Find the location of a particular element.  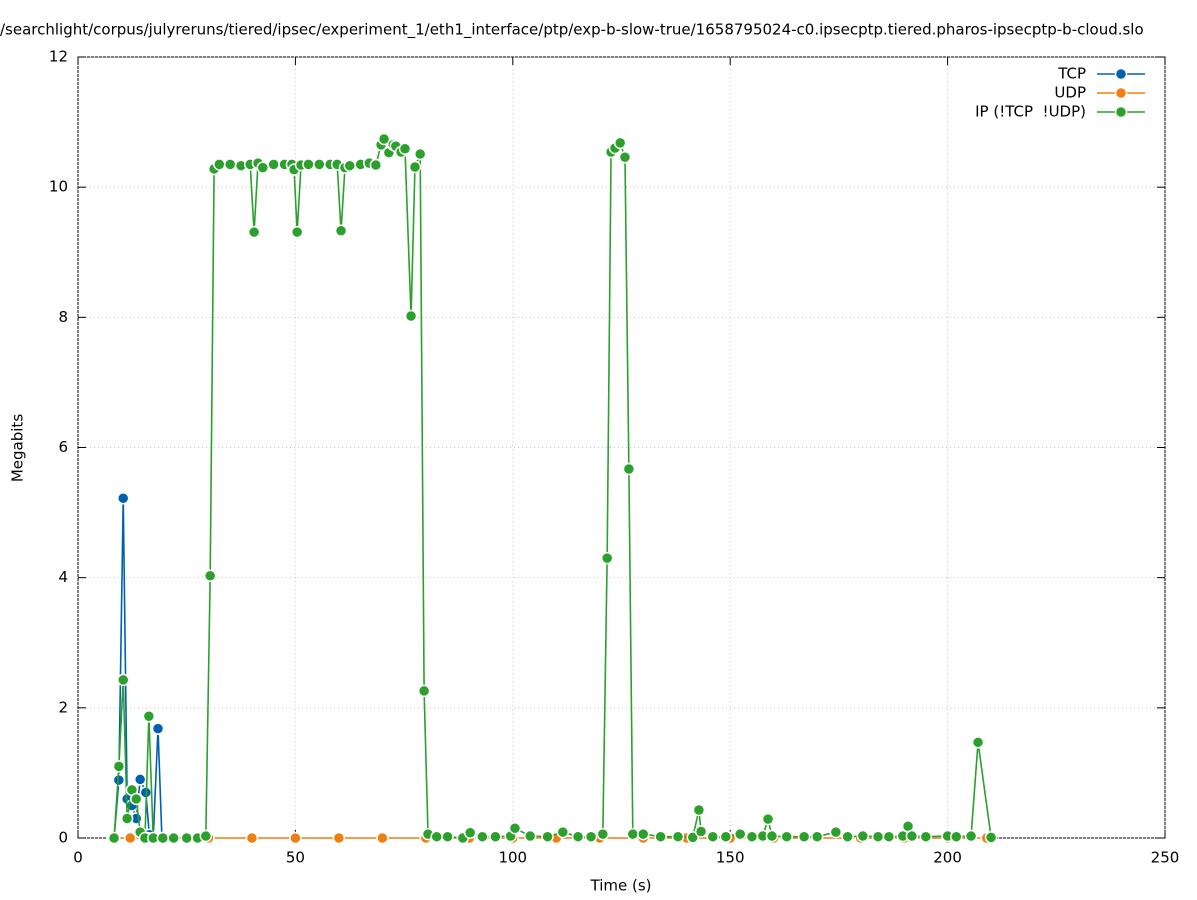

x-axis-label: Time (s) is located at coordinates (621, 886).